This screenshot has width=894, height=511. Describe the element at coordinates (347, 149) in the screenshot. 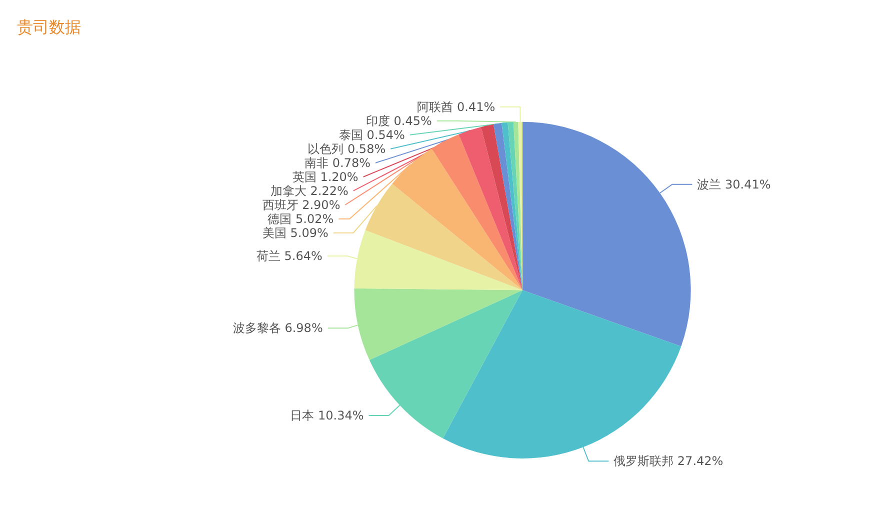

I see `slice-label: 以色列 0.58%` at that location.